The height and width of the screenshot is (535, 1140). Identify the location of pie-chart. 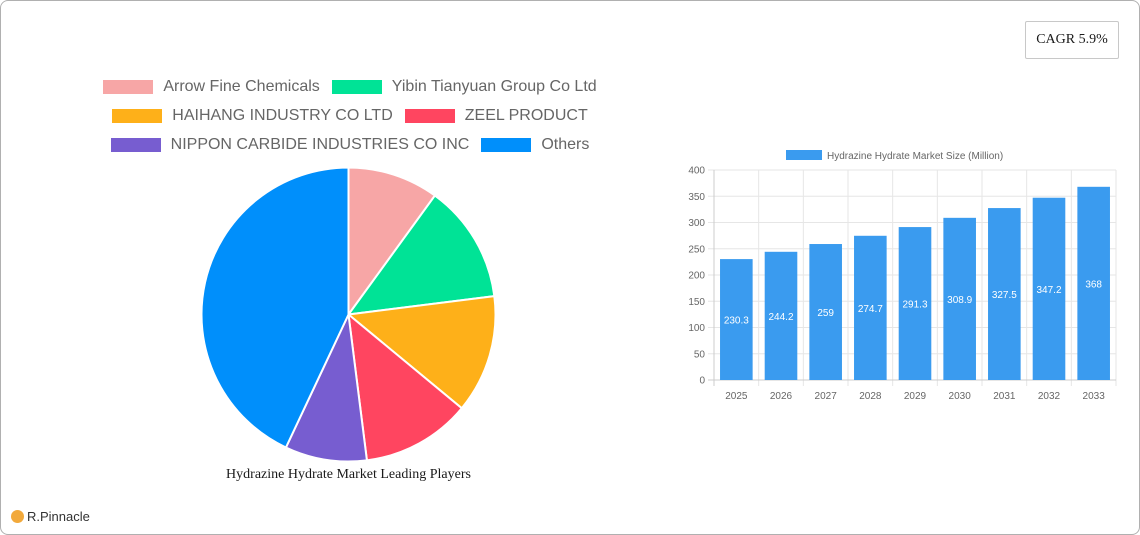
(348, 317).